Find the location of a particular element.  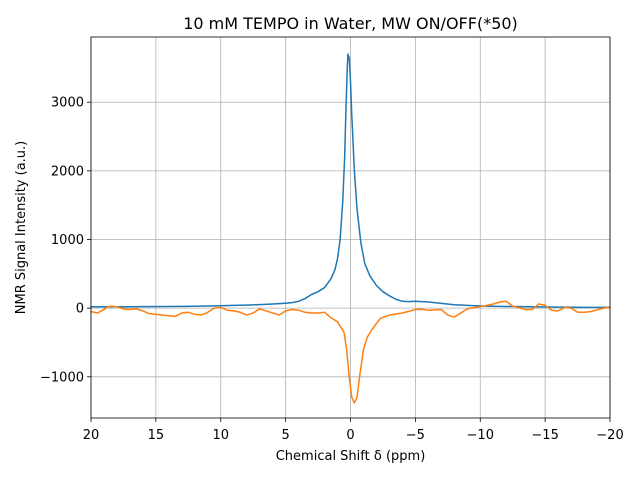

x-tick-label: 5 is located at coordinates (285, 435).